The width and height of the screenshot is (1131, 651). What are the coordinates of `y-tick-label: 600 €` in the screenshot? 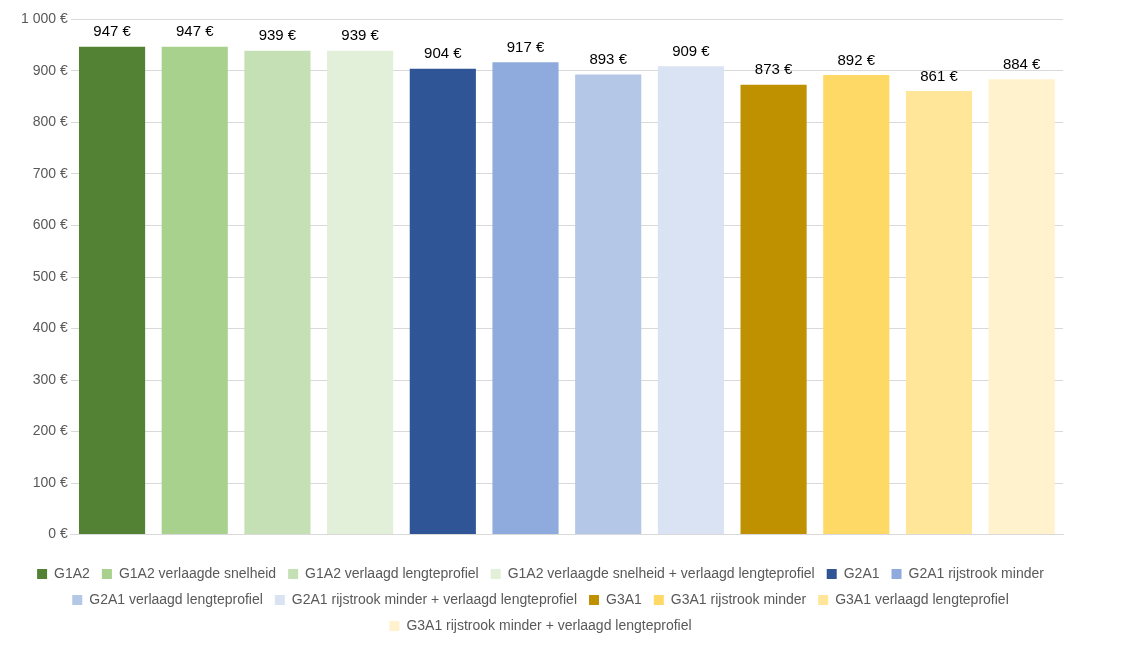 It's located at (50, 224).